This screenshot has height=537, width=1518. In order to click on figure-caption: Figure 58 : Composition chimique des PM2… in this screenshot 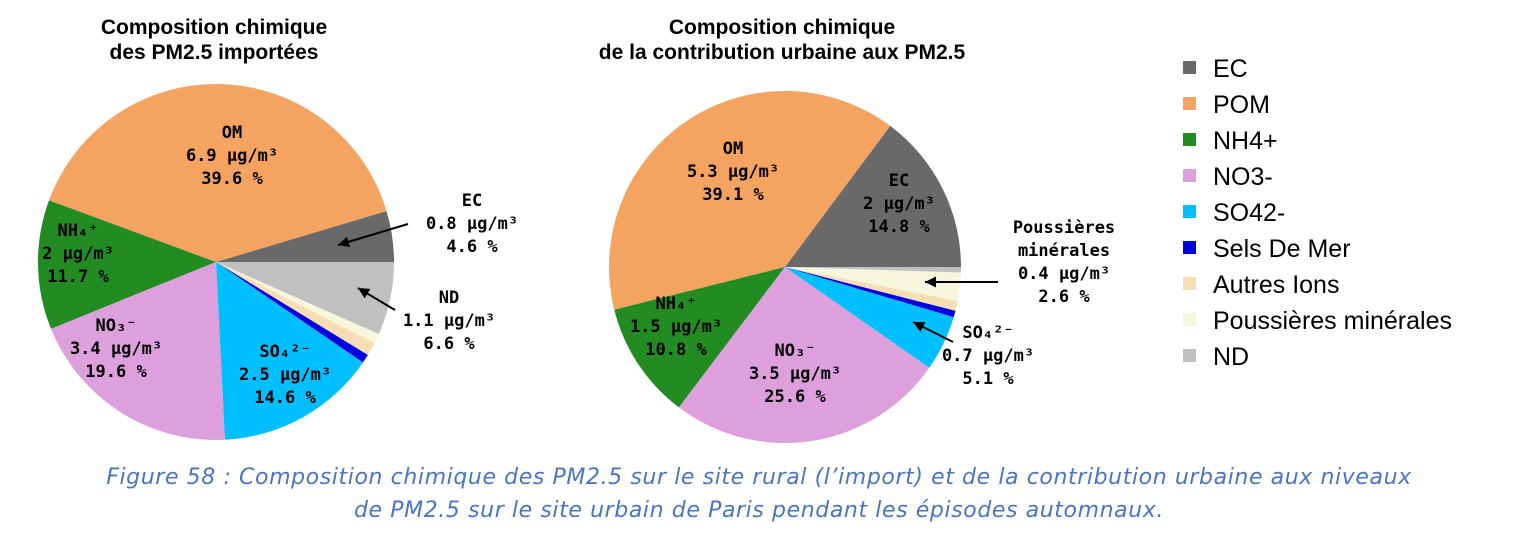, I will do `click(759, 494)`.